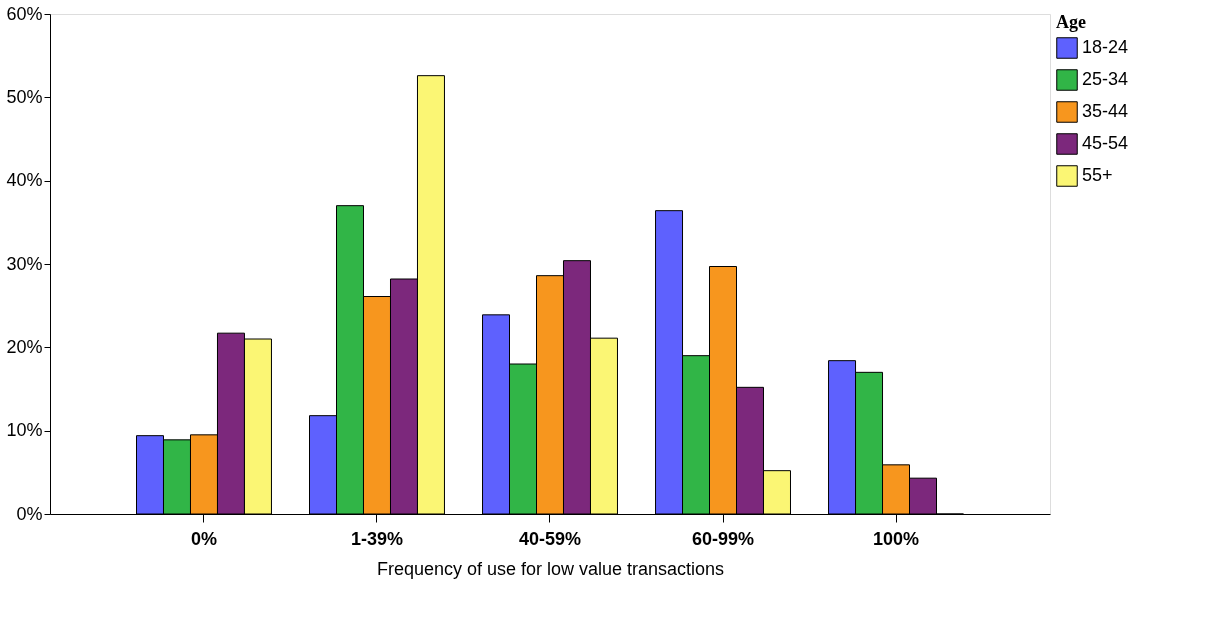 This screenshot has height=619, width=1206. I want to click on y-tick-label: 10%, so click(24, 430).